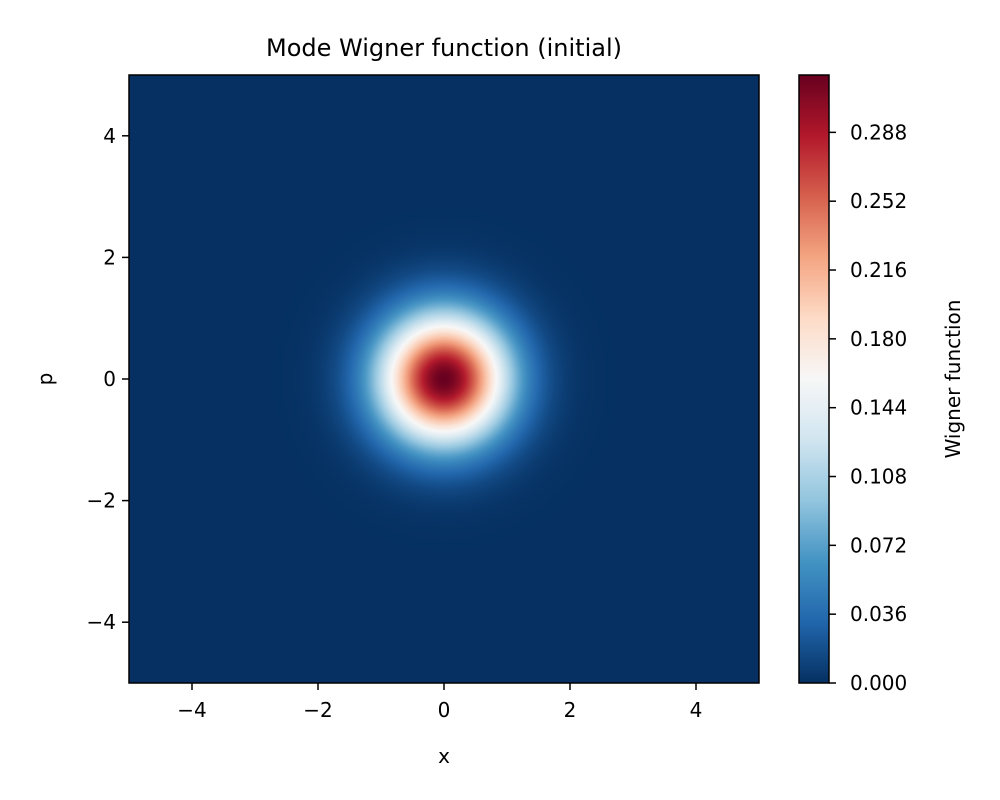 This screenshot has height=800, width=1000. I want to click on colorbar-tick-label: 0.036, so click(878, 614).